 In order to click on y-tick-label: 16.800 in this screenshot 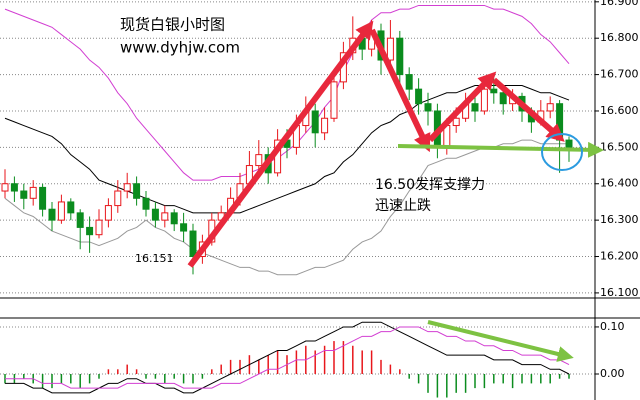, I will do `click(619, 37)`.